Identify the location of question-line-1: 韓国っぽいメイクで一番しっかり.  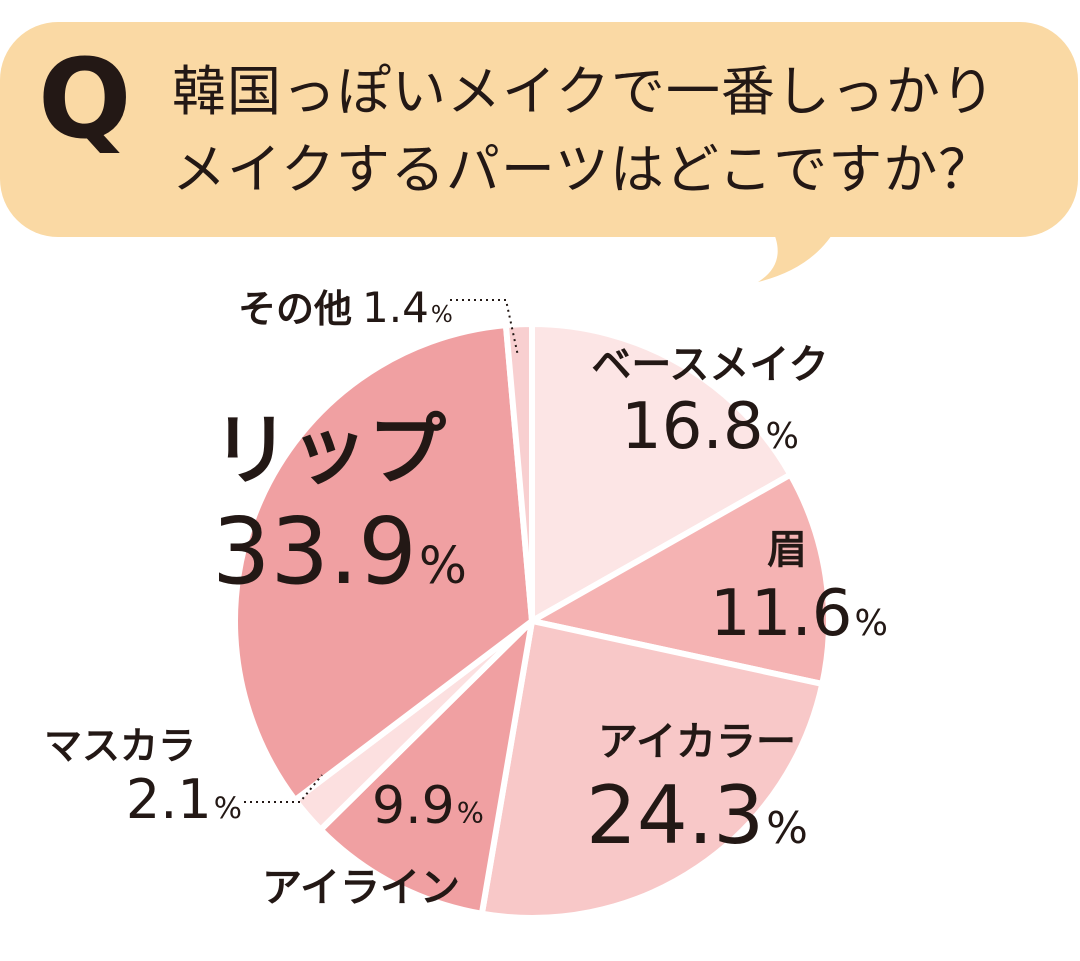
(584, 91).